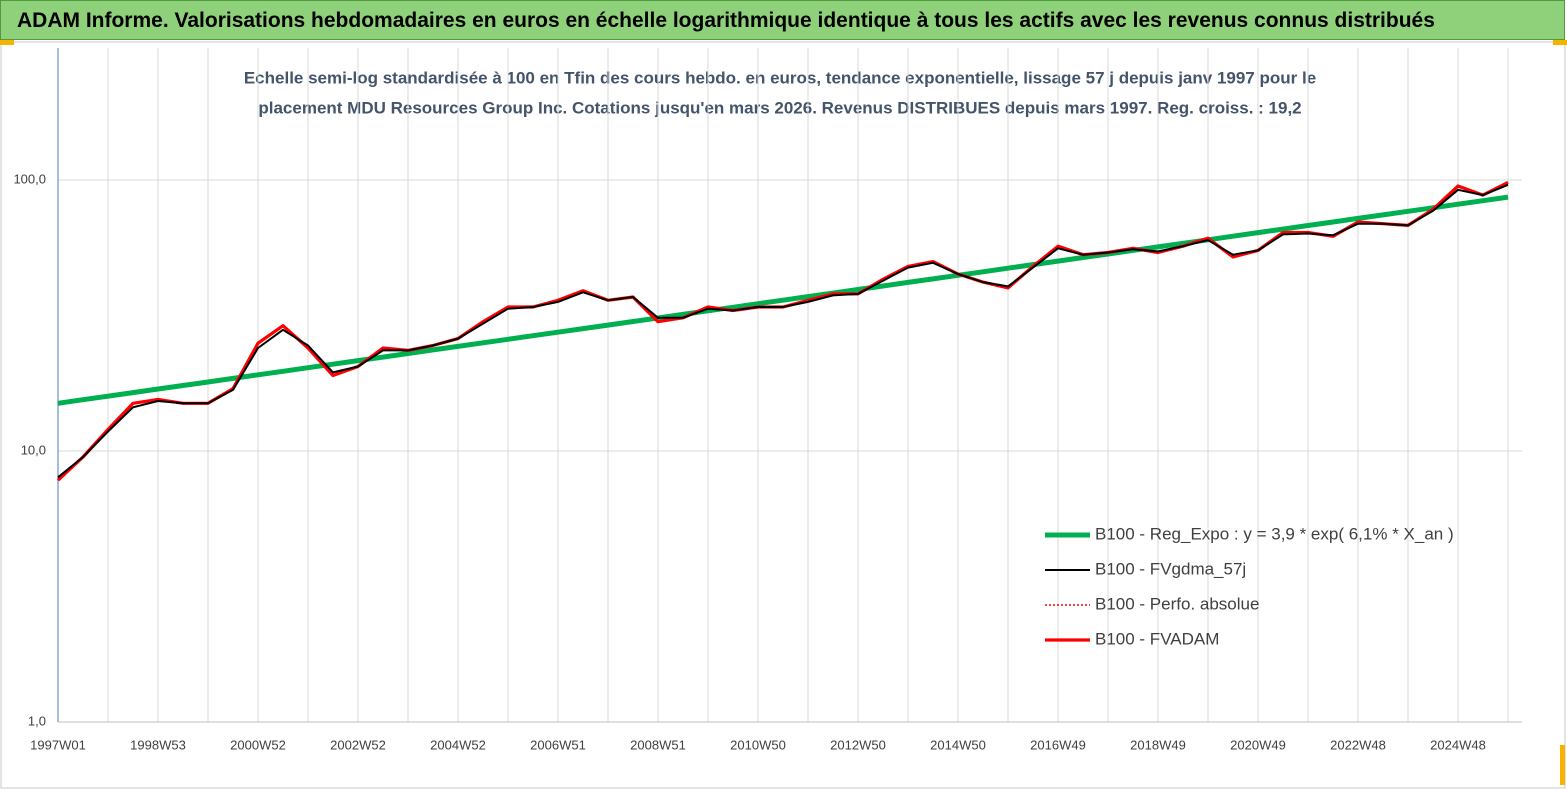  What do you see at coordinates (1157, 638) in the screenshot?
I see `legend-label: B100 - FVADAM` at bounding box center [1157, 638].